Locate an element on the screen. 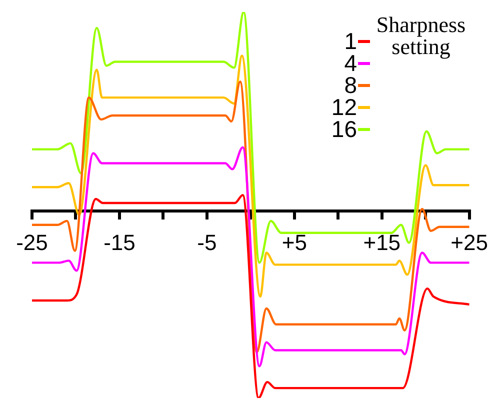 This screenshot has width=501, height=401. legend-title: Sharpness setting is located at coordinates (421, 35).